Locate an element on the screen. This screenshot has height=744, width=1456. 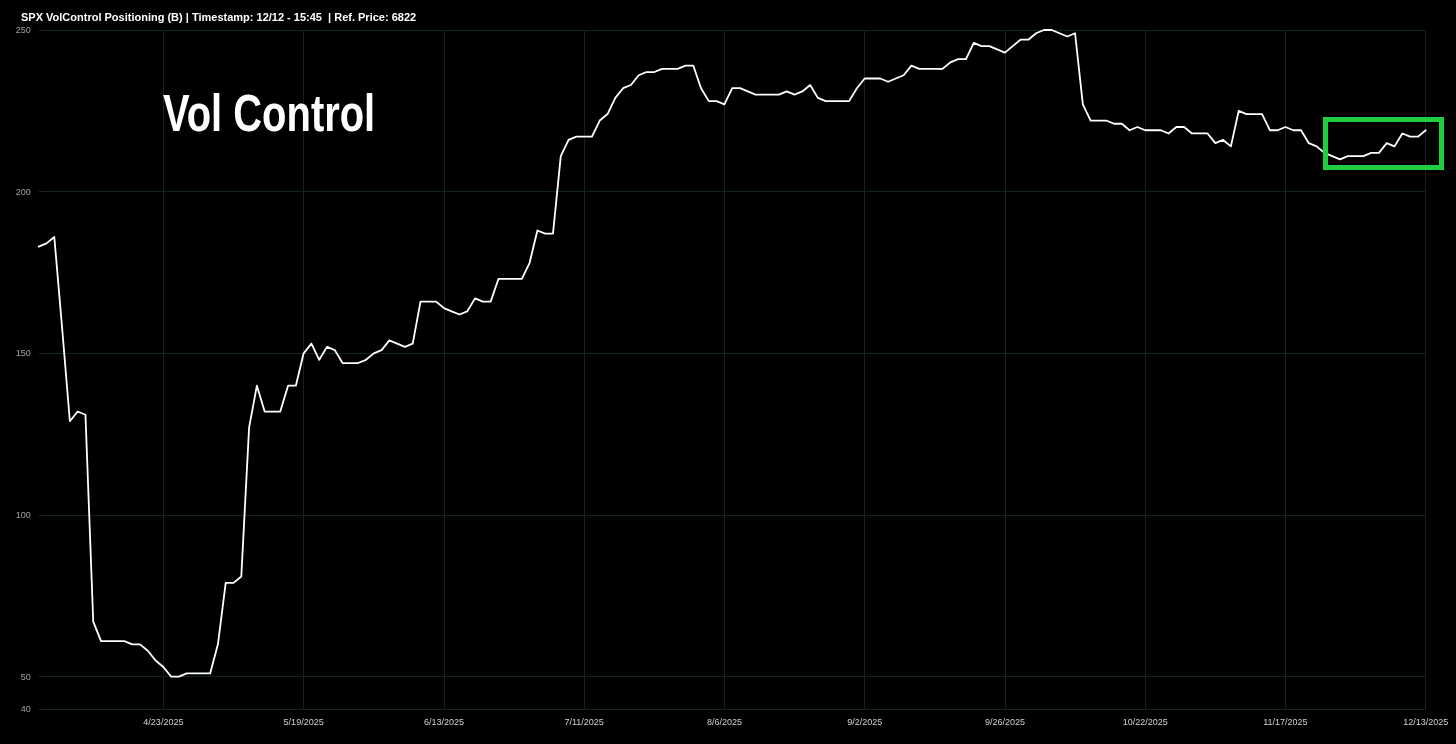
y-tick-label: 50 is located at coordinates (25, 676).